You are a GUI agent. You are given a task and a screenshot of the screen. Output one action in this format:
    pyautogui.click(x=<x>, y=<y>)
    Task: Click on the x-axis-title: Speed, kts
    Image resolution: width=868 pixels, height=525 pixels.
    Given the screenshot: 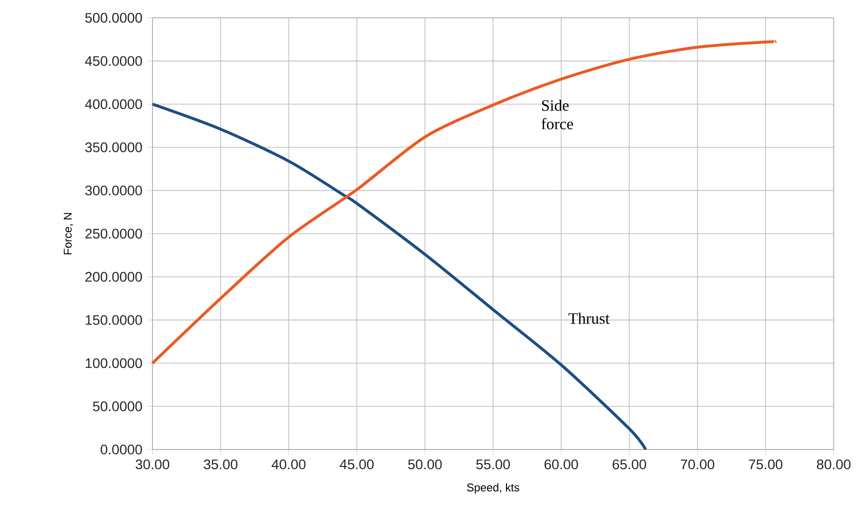 What is the action you would take?
    pyautogui.click(x=493, y=488)
    